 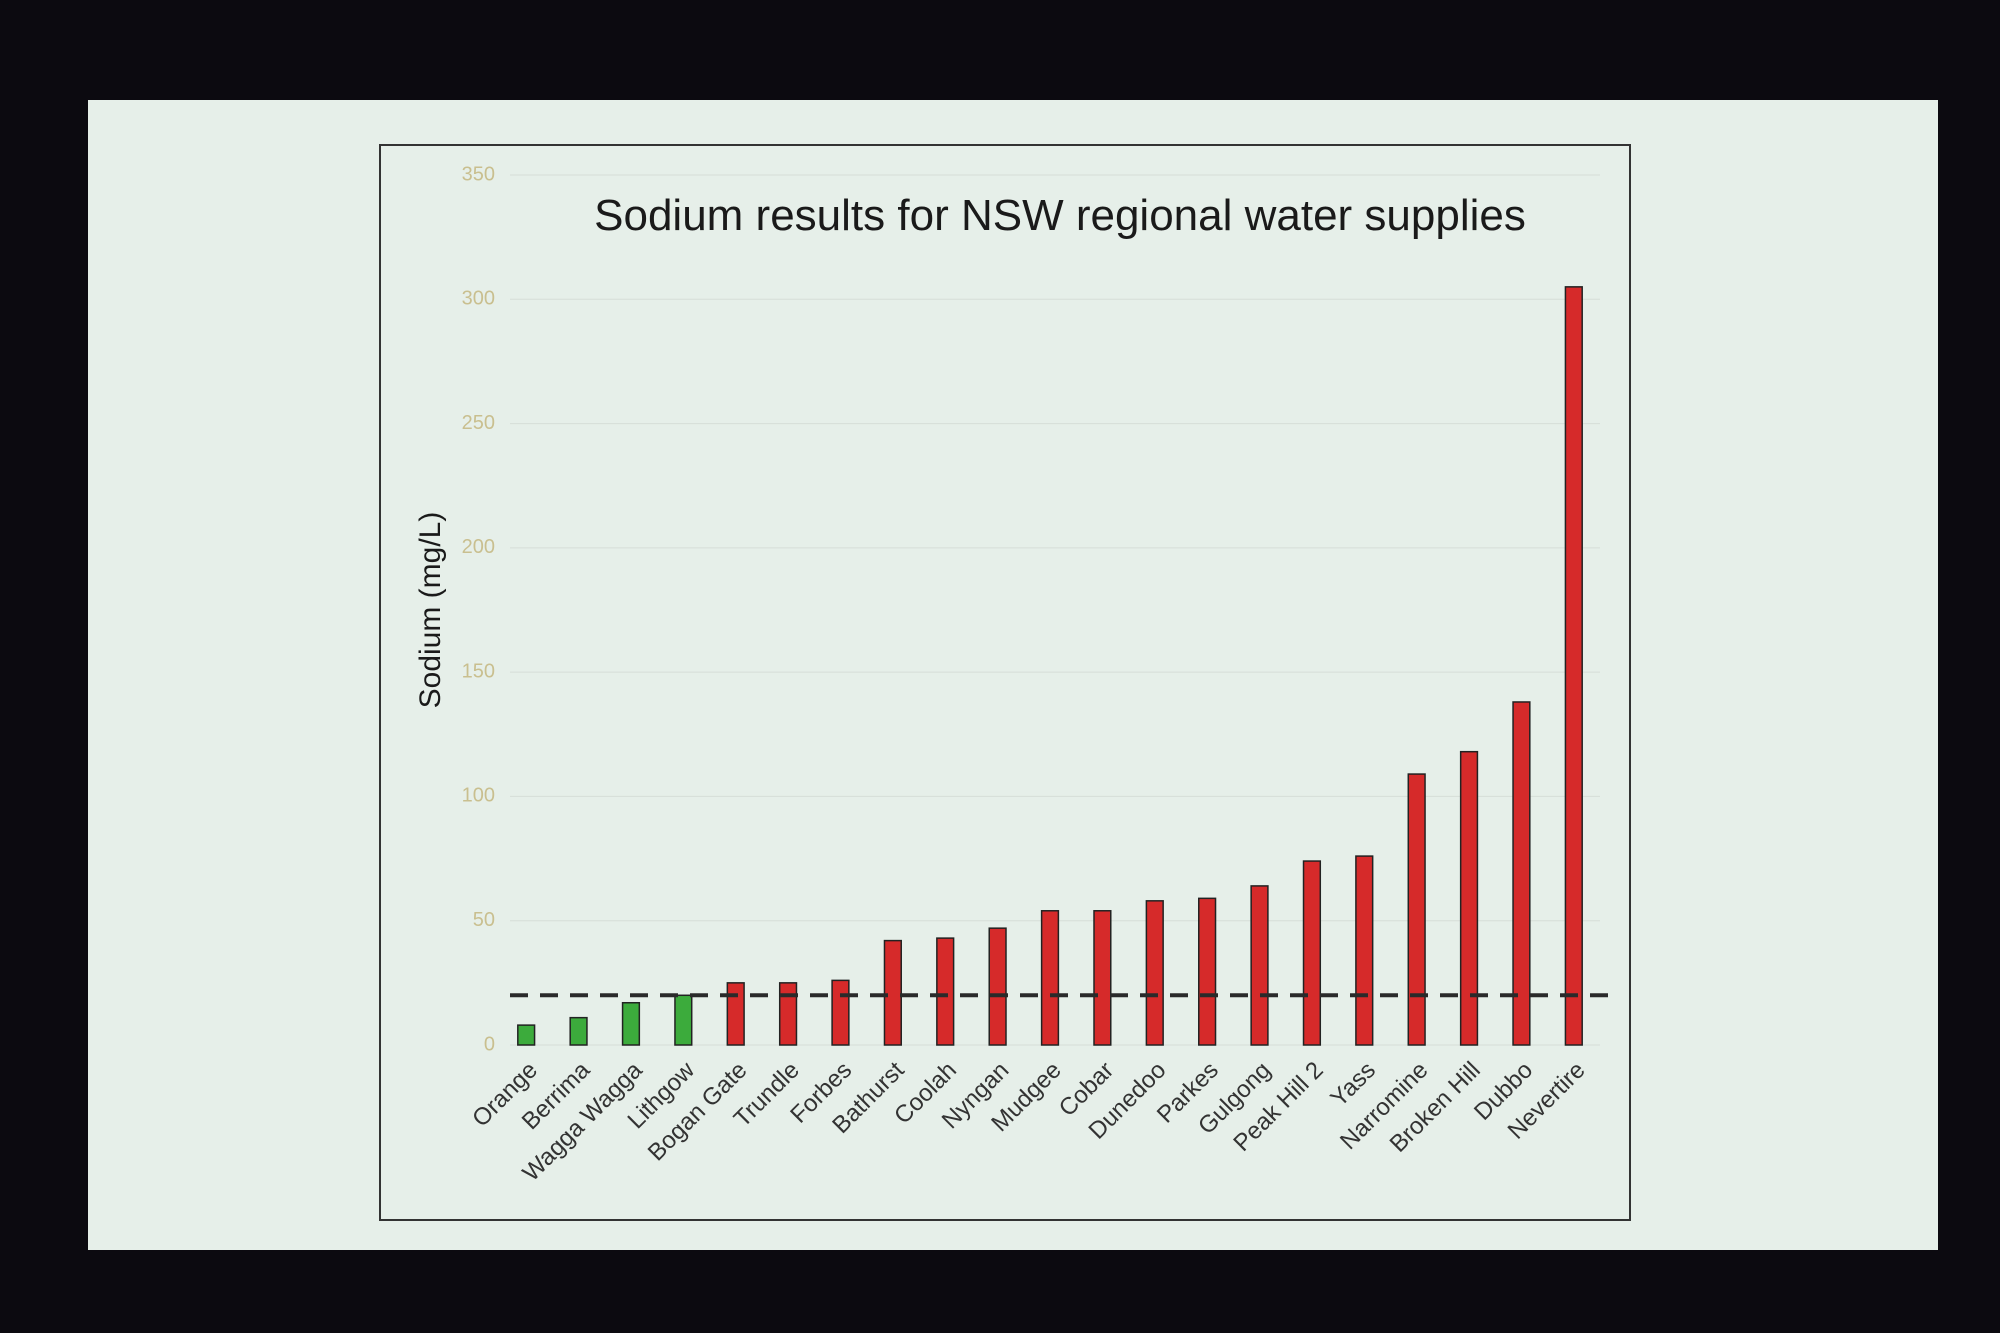 What do you see at coordinates (478, 547) in the screenshot?
I see `y-tick-label: 200` at bounding box center [478, 547].